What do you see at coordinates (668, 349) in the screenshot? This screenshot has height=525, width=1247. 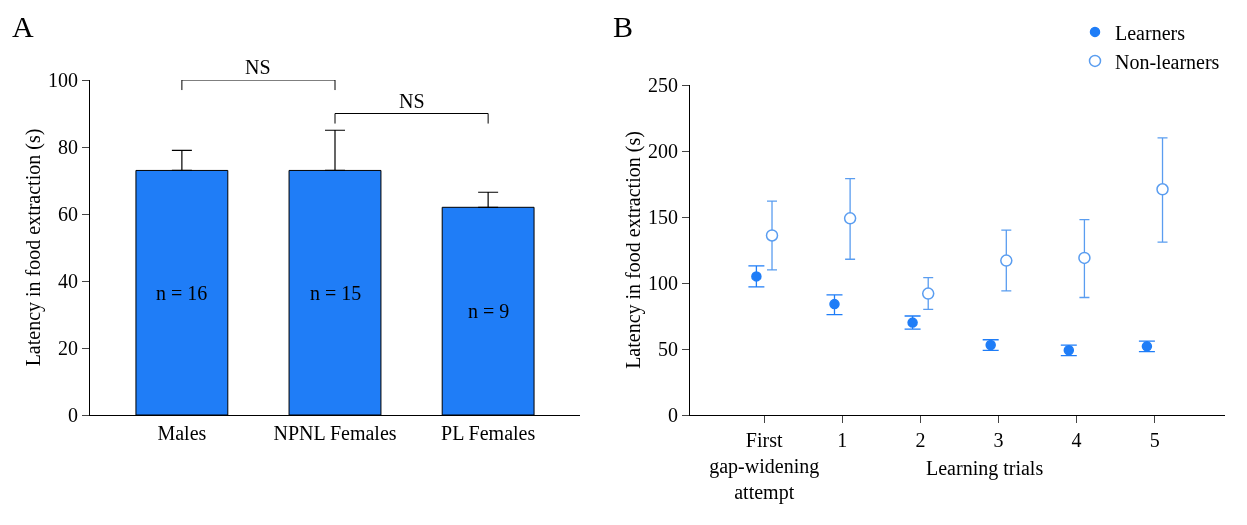 I see `y-tick-label: 50` at bounding box center [668, 349].